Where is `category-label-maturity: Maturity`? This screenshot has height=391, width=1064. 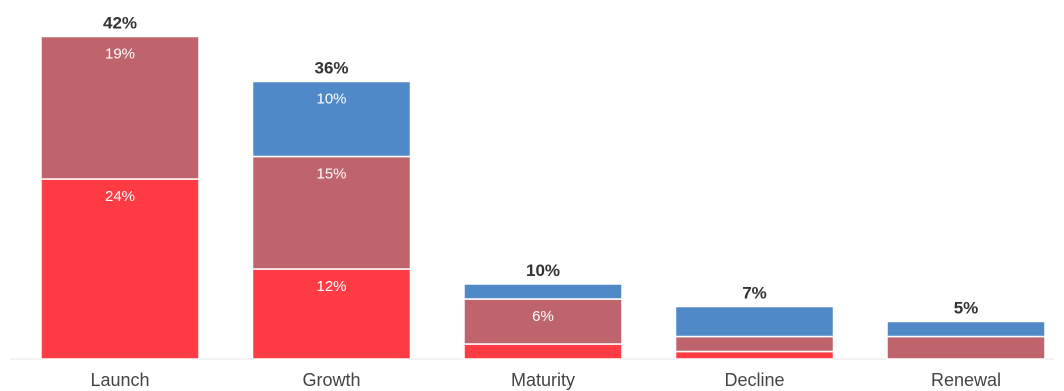
category-label-maturity: Maturity is located at coordinates (543, 380).